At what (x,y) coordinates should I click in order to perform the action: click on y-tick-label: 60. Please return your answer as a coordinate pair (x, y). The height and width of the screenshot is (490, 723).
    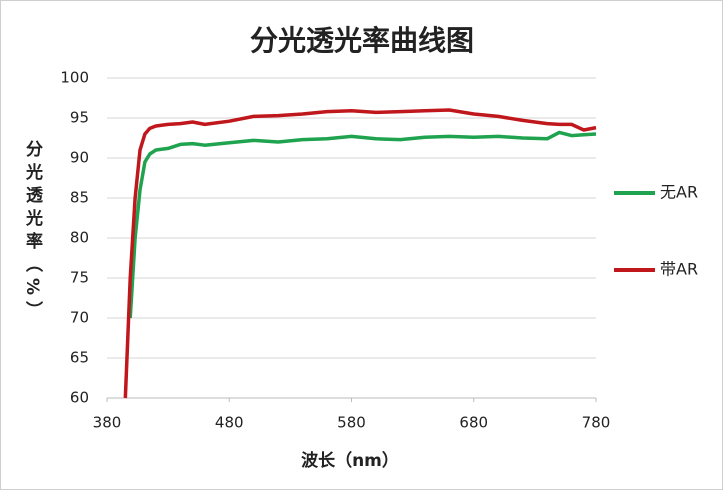
    Looking at the image, I should click on (79, 398).